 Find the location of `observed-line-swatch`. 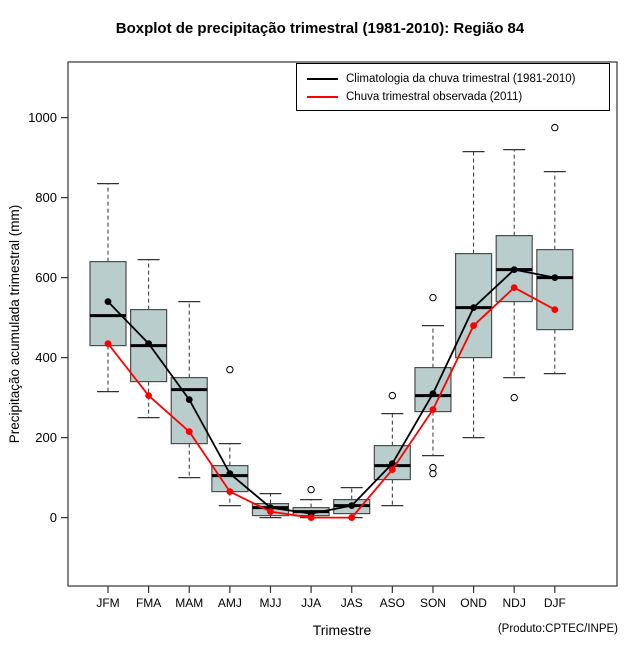

observed-line-swatch is located at coordinates (322, 97).